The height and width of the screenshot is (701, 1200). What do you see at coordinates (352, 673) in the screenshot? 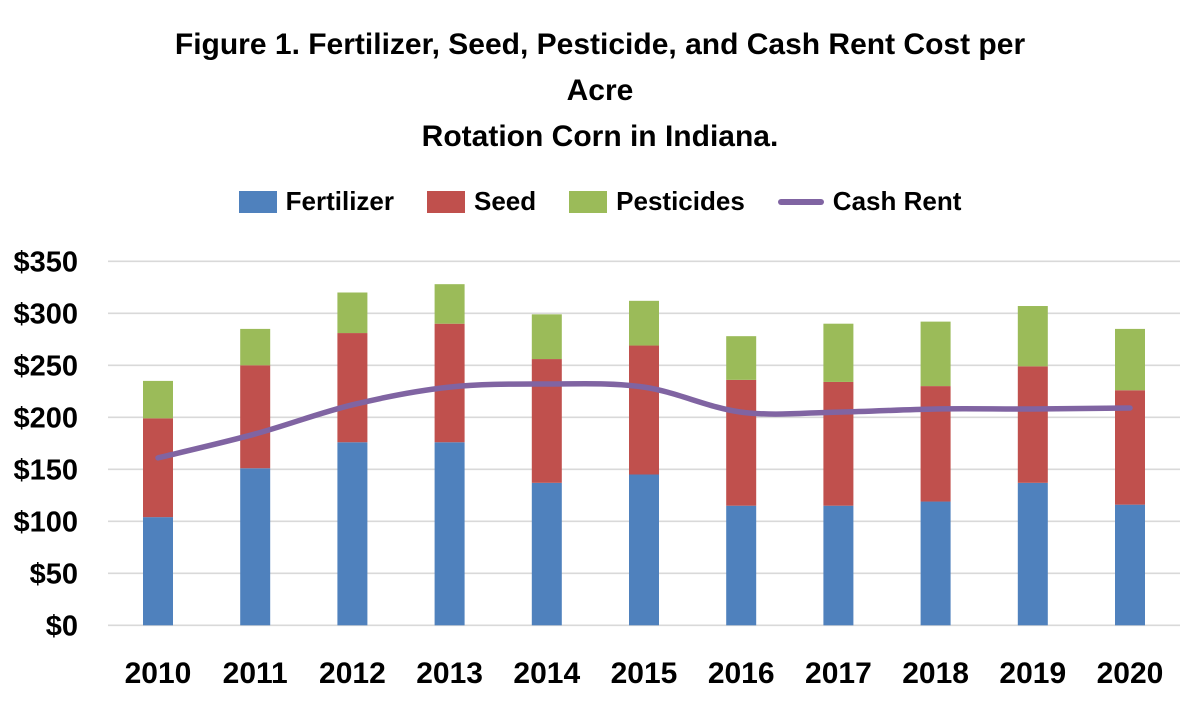
I see `x-axis-label-2012: 2012` at bounding box center [352, 673].